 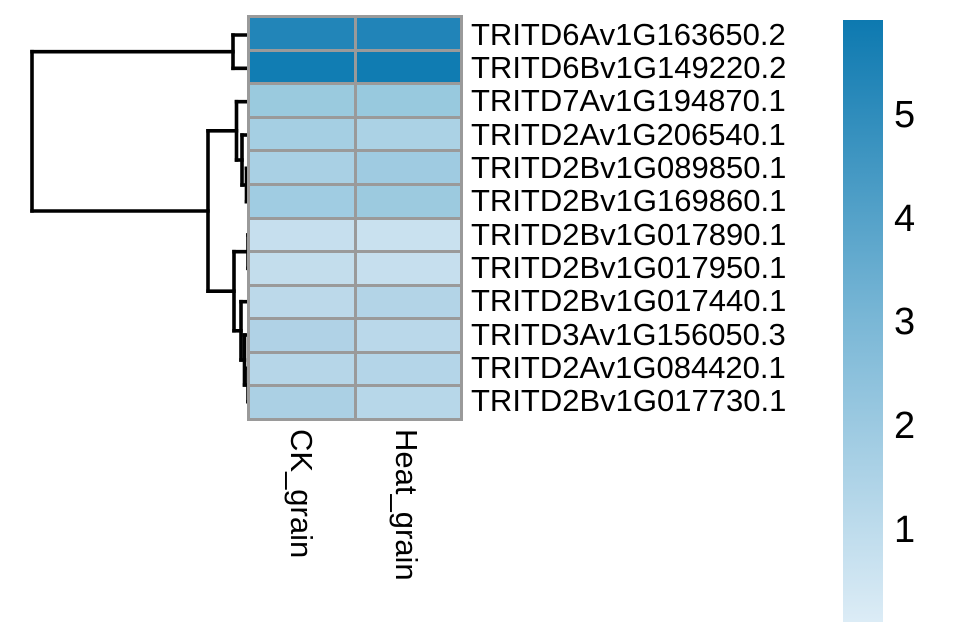 I want to click on row-label: TRITD7Av1G194870.1, so click(x=628, y=101).